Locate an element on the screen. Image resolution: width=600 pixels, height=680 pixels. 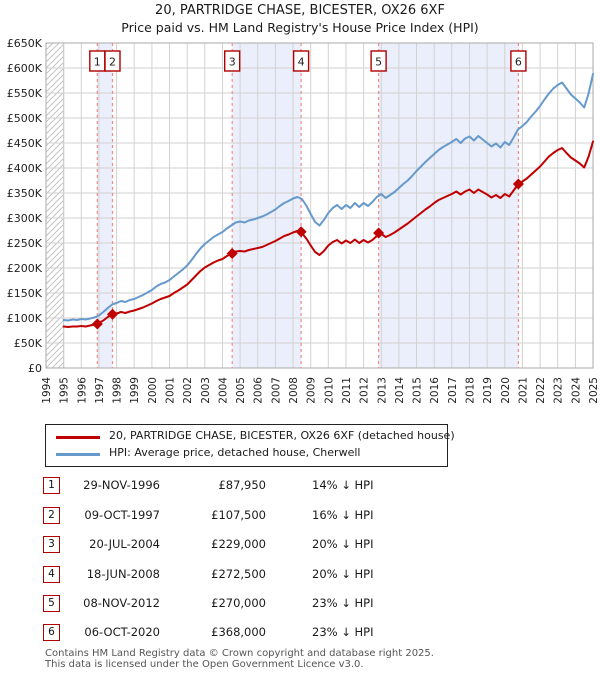
sale-number-label: 5 is located at coordinates (378, 62).